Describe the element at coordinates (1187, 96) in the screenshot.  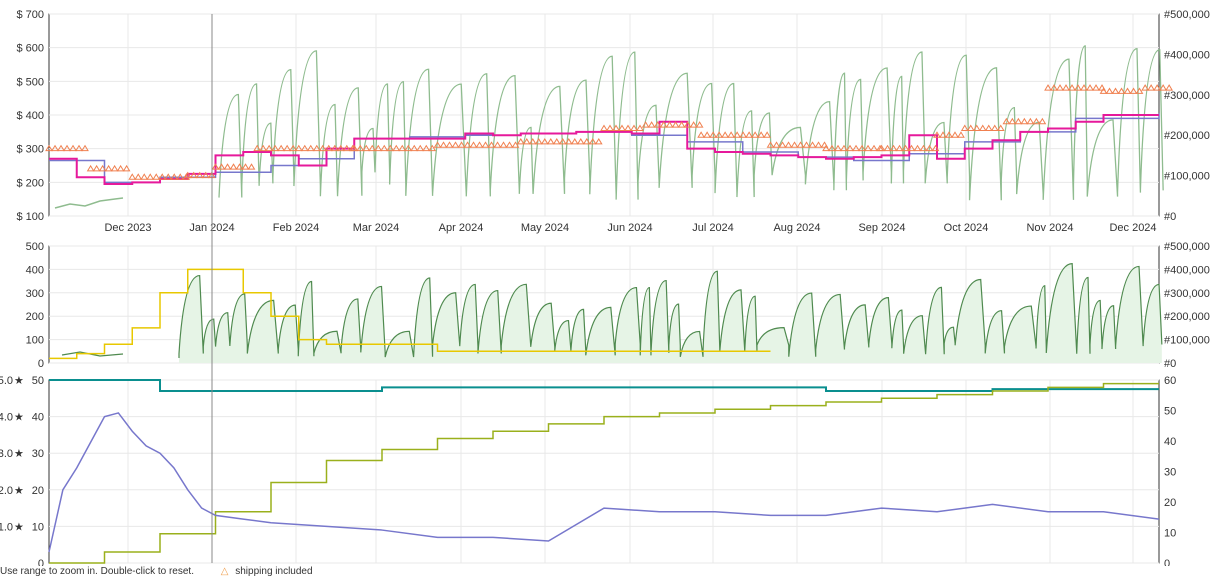
I see `rank-y-tick-right: #300,000` at that location.